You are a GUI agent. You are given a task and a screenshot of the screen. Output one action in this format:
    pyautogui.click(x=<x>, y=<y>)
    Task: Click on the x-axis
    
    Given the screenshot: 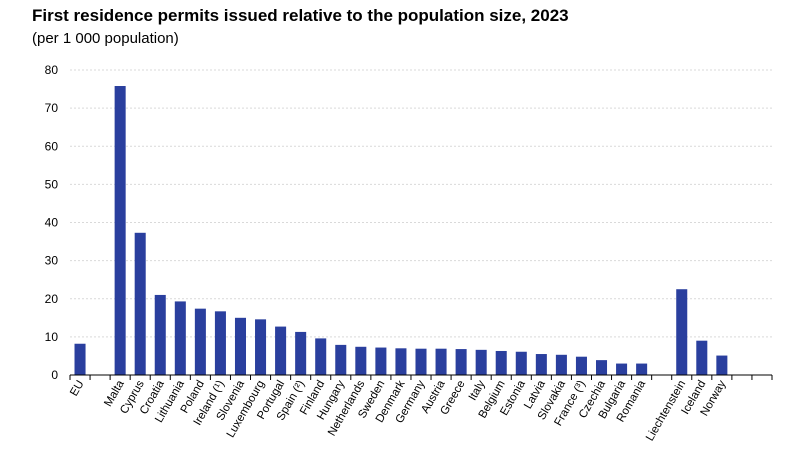 What is the action you would take?
    pyautogui.click(x=421, y=377)
    